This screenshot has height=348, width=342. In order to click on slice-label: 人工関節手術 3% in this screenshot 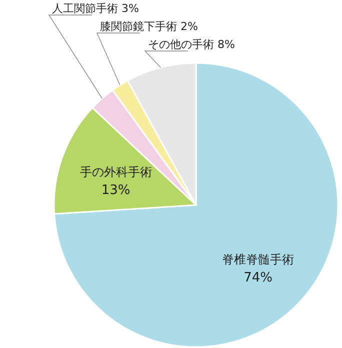, I will do `click(95, 8)`.